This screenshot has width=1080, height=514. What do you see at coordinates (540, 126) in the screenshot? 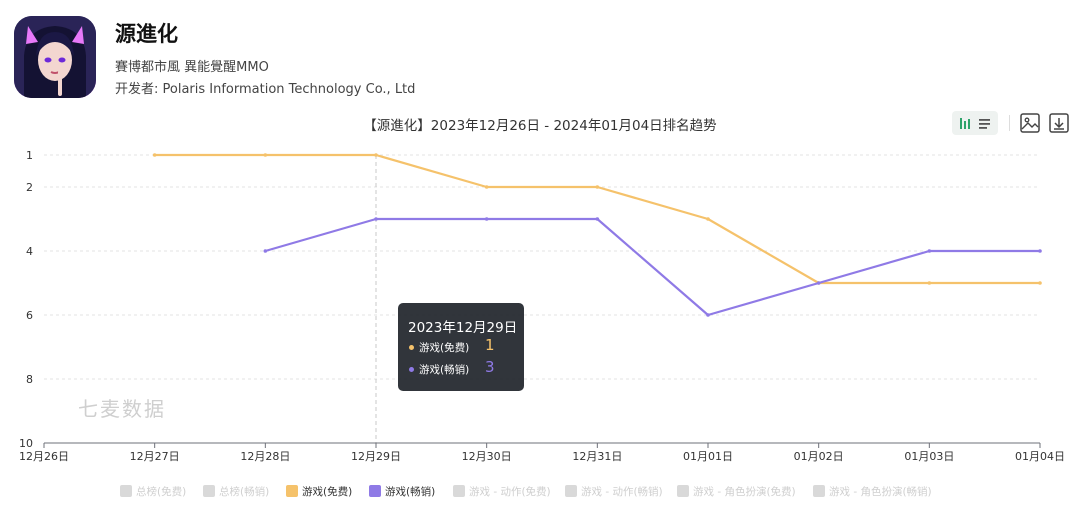
I see `chart-title: 【源進化】2023年12月26日 - 2024年01月04日排名趋势` at bounding box center [540, 126].